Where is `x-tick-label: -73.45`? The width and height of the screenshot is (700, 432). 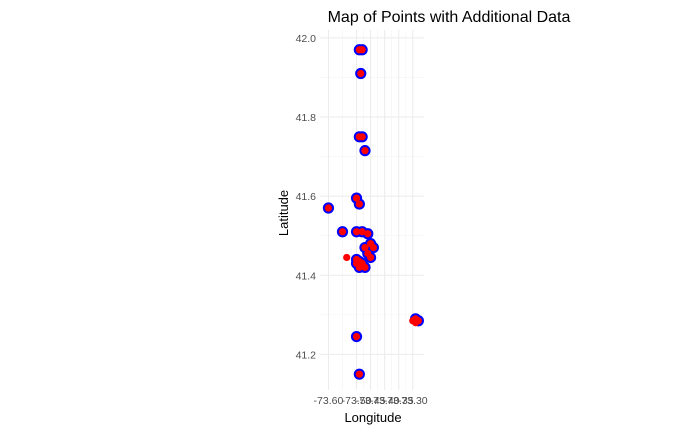
x-tick-label: -73.45 is located at coordinates (371, 401).